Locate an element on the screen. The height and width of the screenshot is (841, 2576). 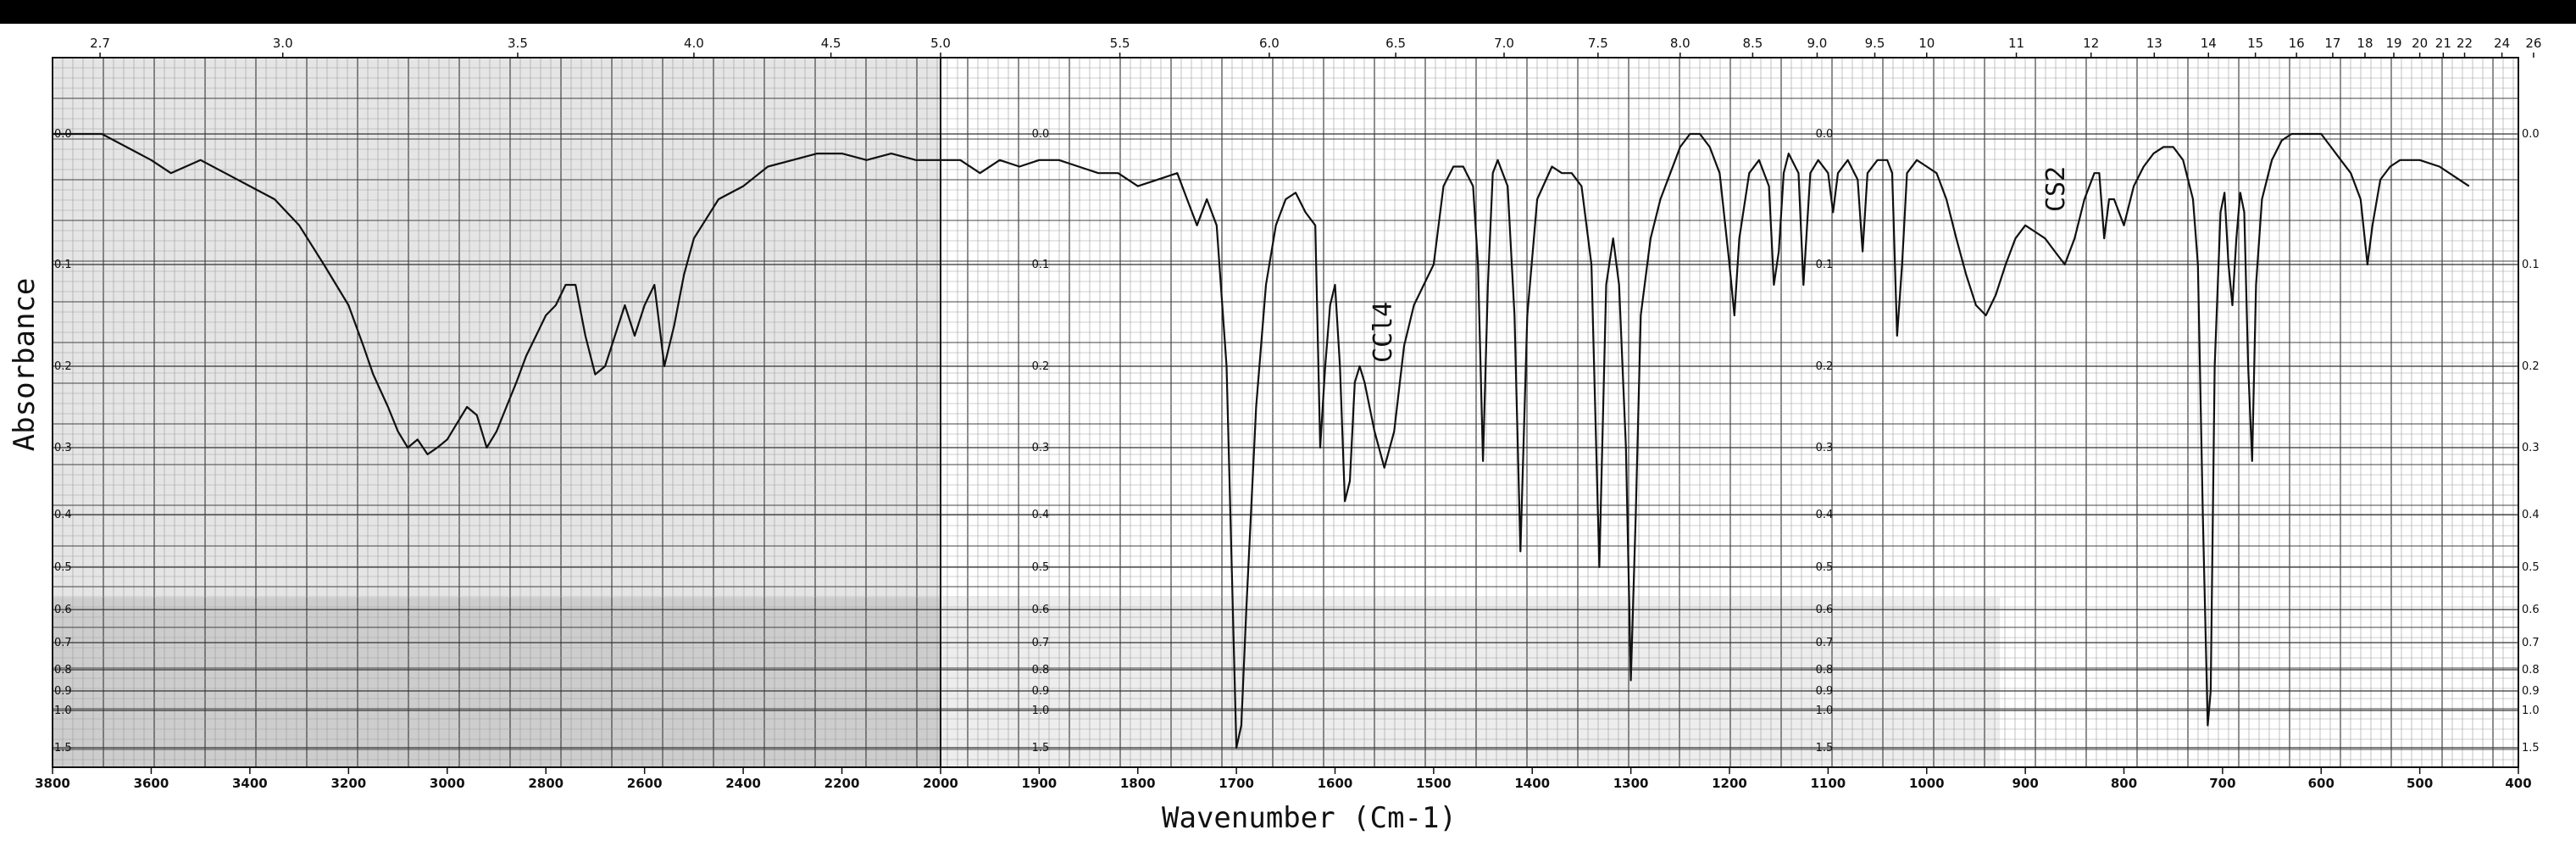
x-tick-label: 1400 is located at coordinates (1532, 783).